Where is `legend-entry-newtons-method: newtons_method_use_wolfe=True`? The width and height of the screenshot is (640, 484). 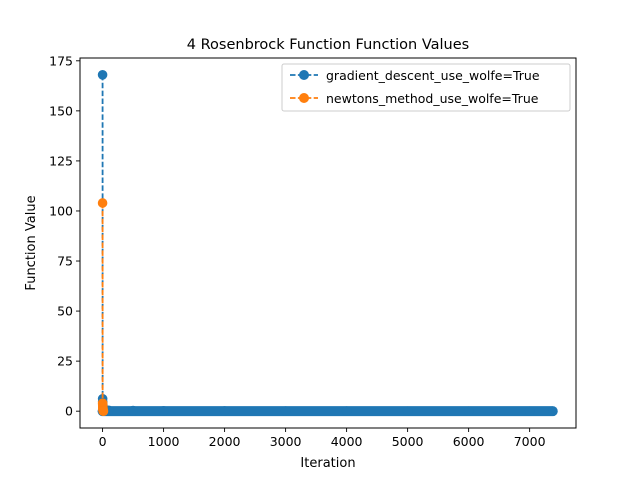 legend-entry-newtons-method: newtons_method_use_wolfe=True is located at coordinates (414, 98).